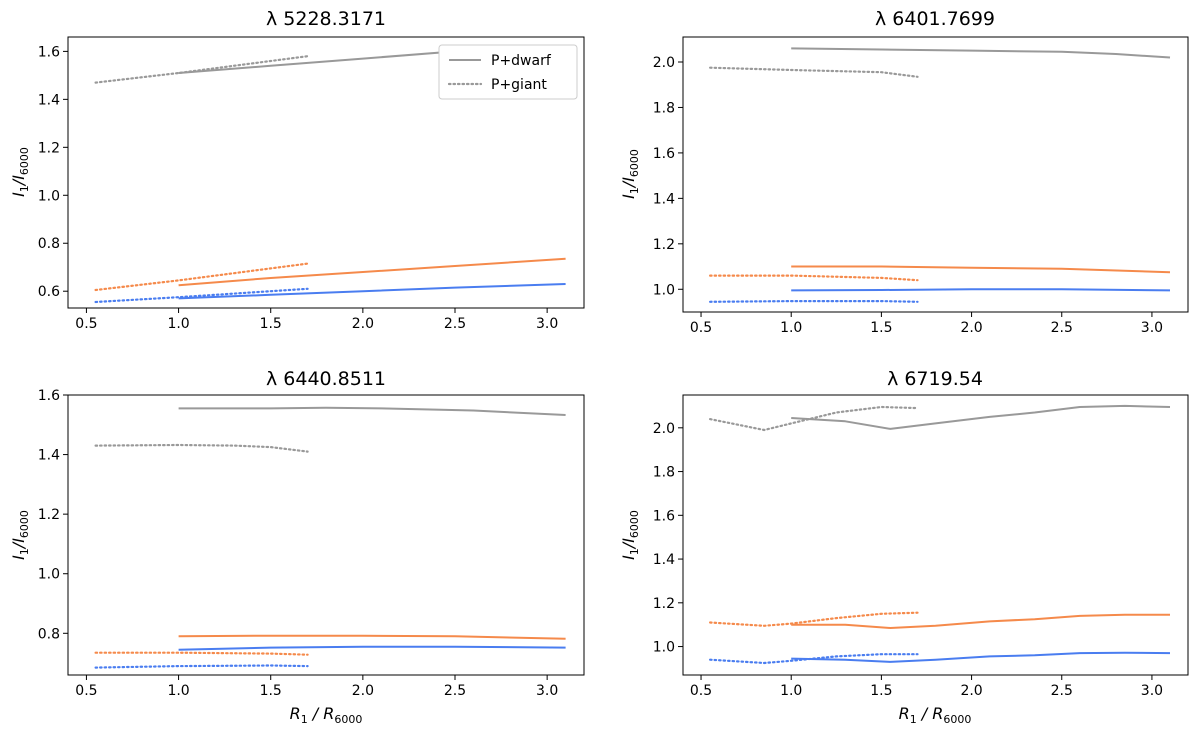 This screenshot has width=1200, height=730. I want to click on y-tick-label: 0.6, so click(49, 292).